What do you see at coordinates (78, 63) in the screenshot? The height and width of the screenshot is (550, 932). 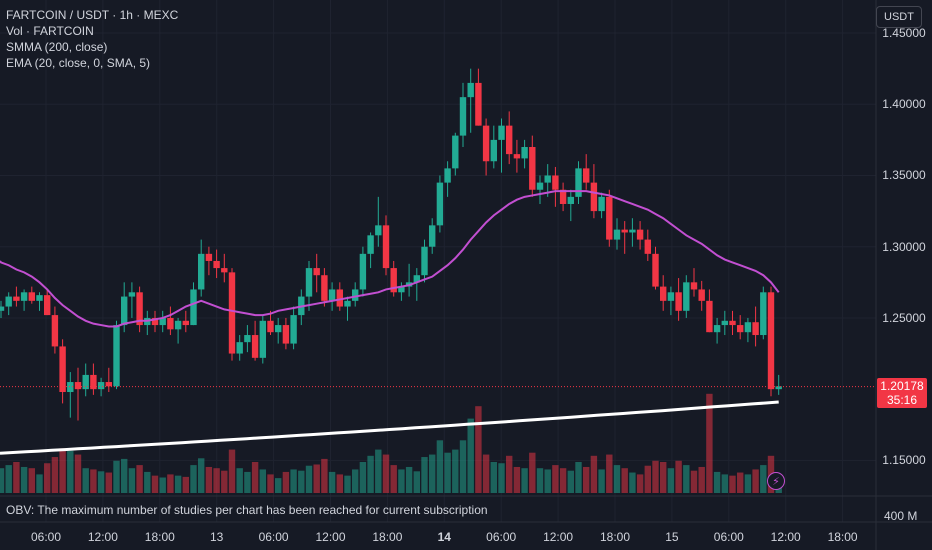 I see `ema-study-label: EMA (20, close, 0, SMA, 5)` at bounding box center [78, 63].